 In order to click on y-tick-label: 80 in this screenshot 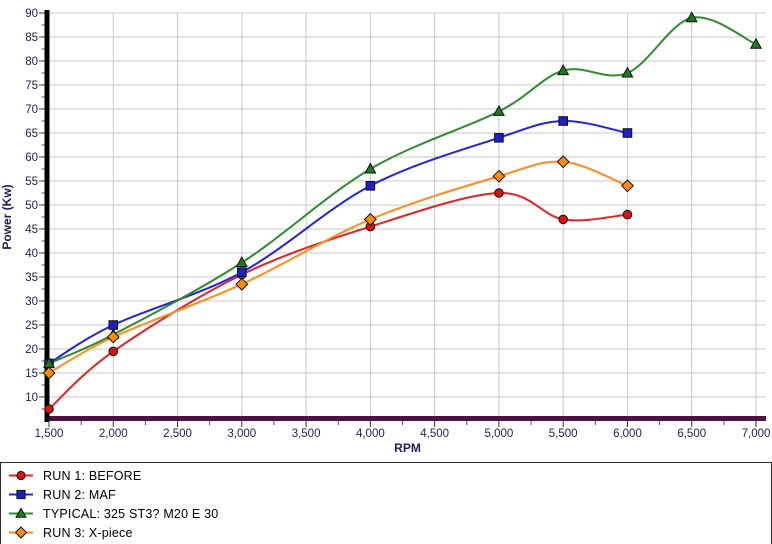, I will do `click(31, 62)`.